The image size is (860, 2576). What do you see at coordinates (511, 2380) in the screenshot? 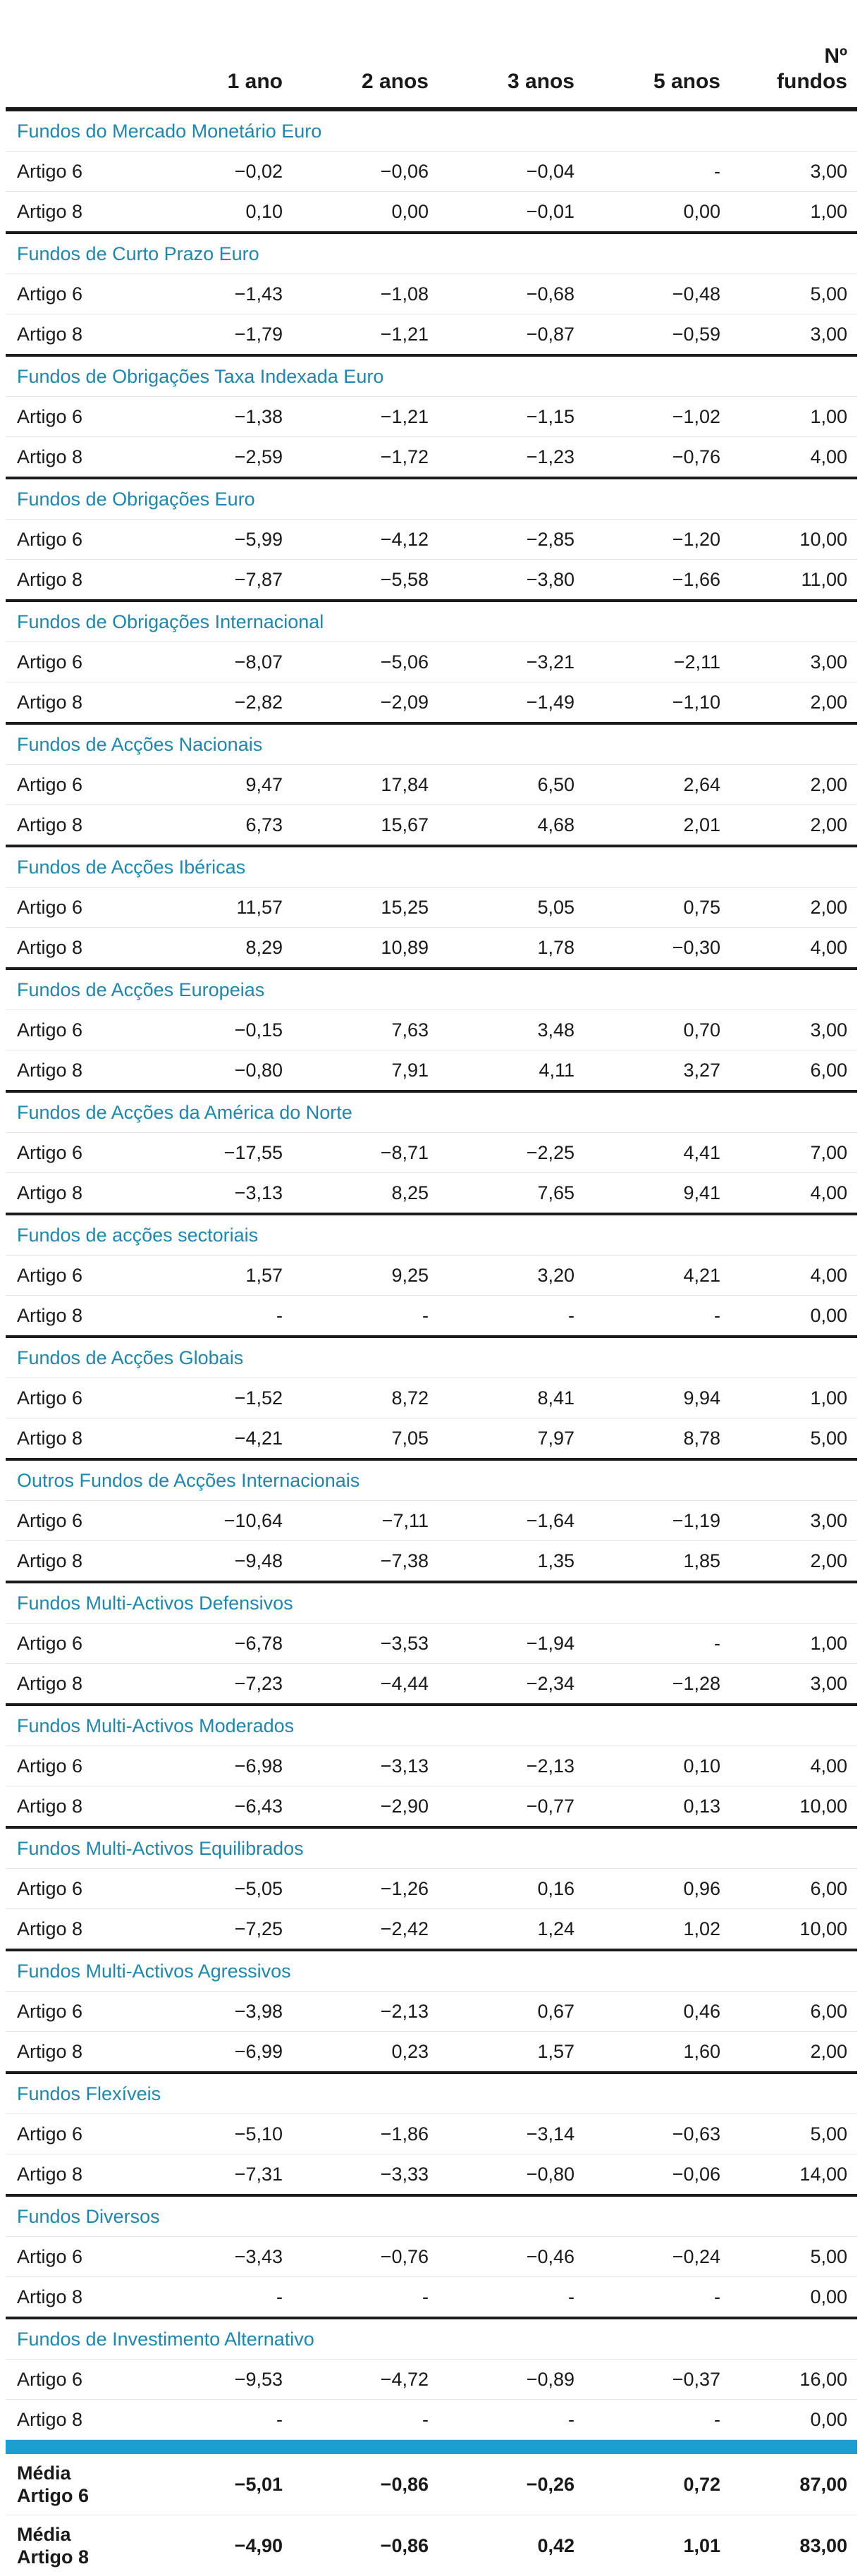
I see `row-value: −0,89` at bounding box center [511, 2380].